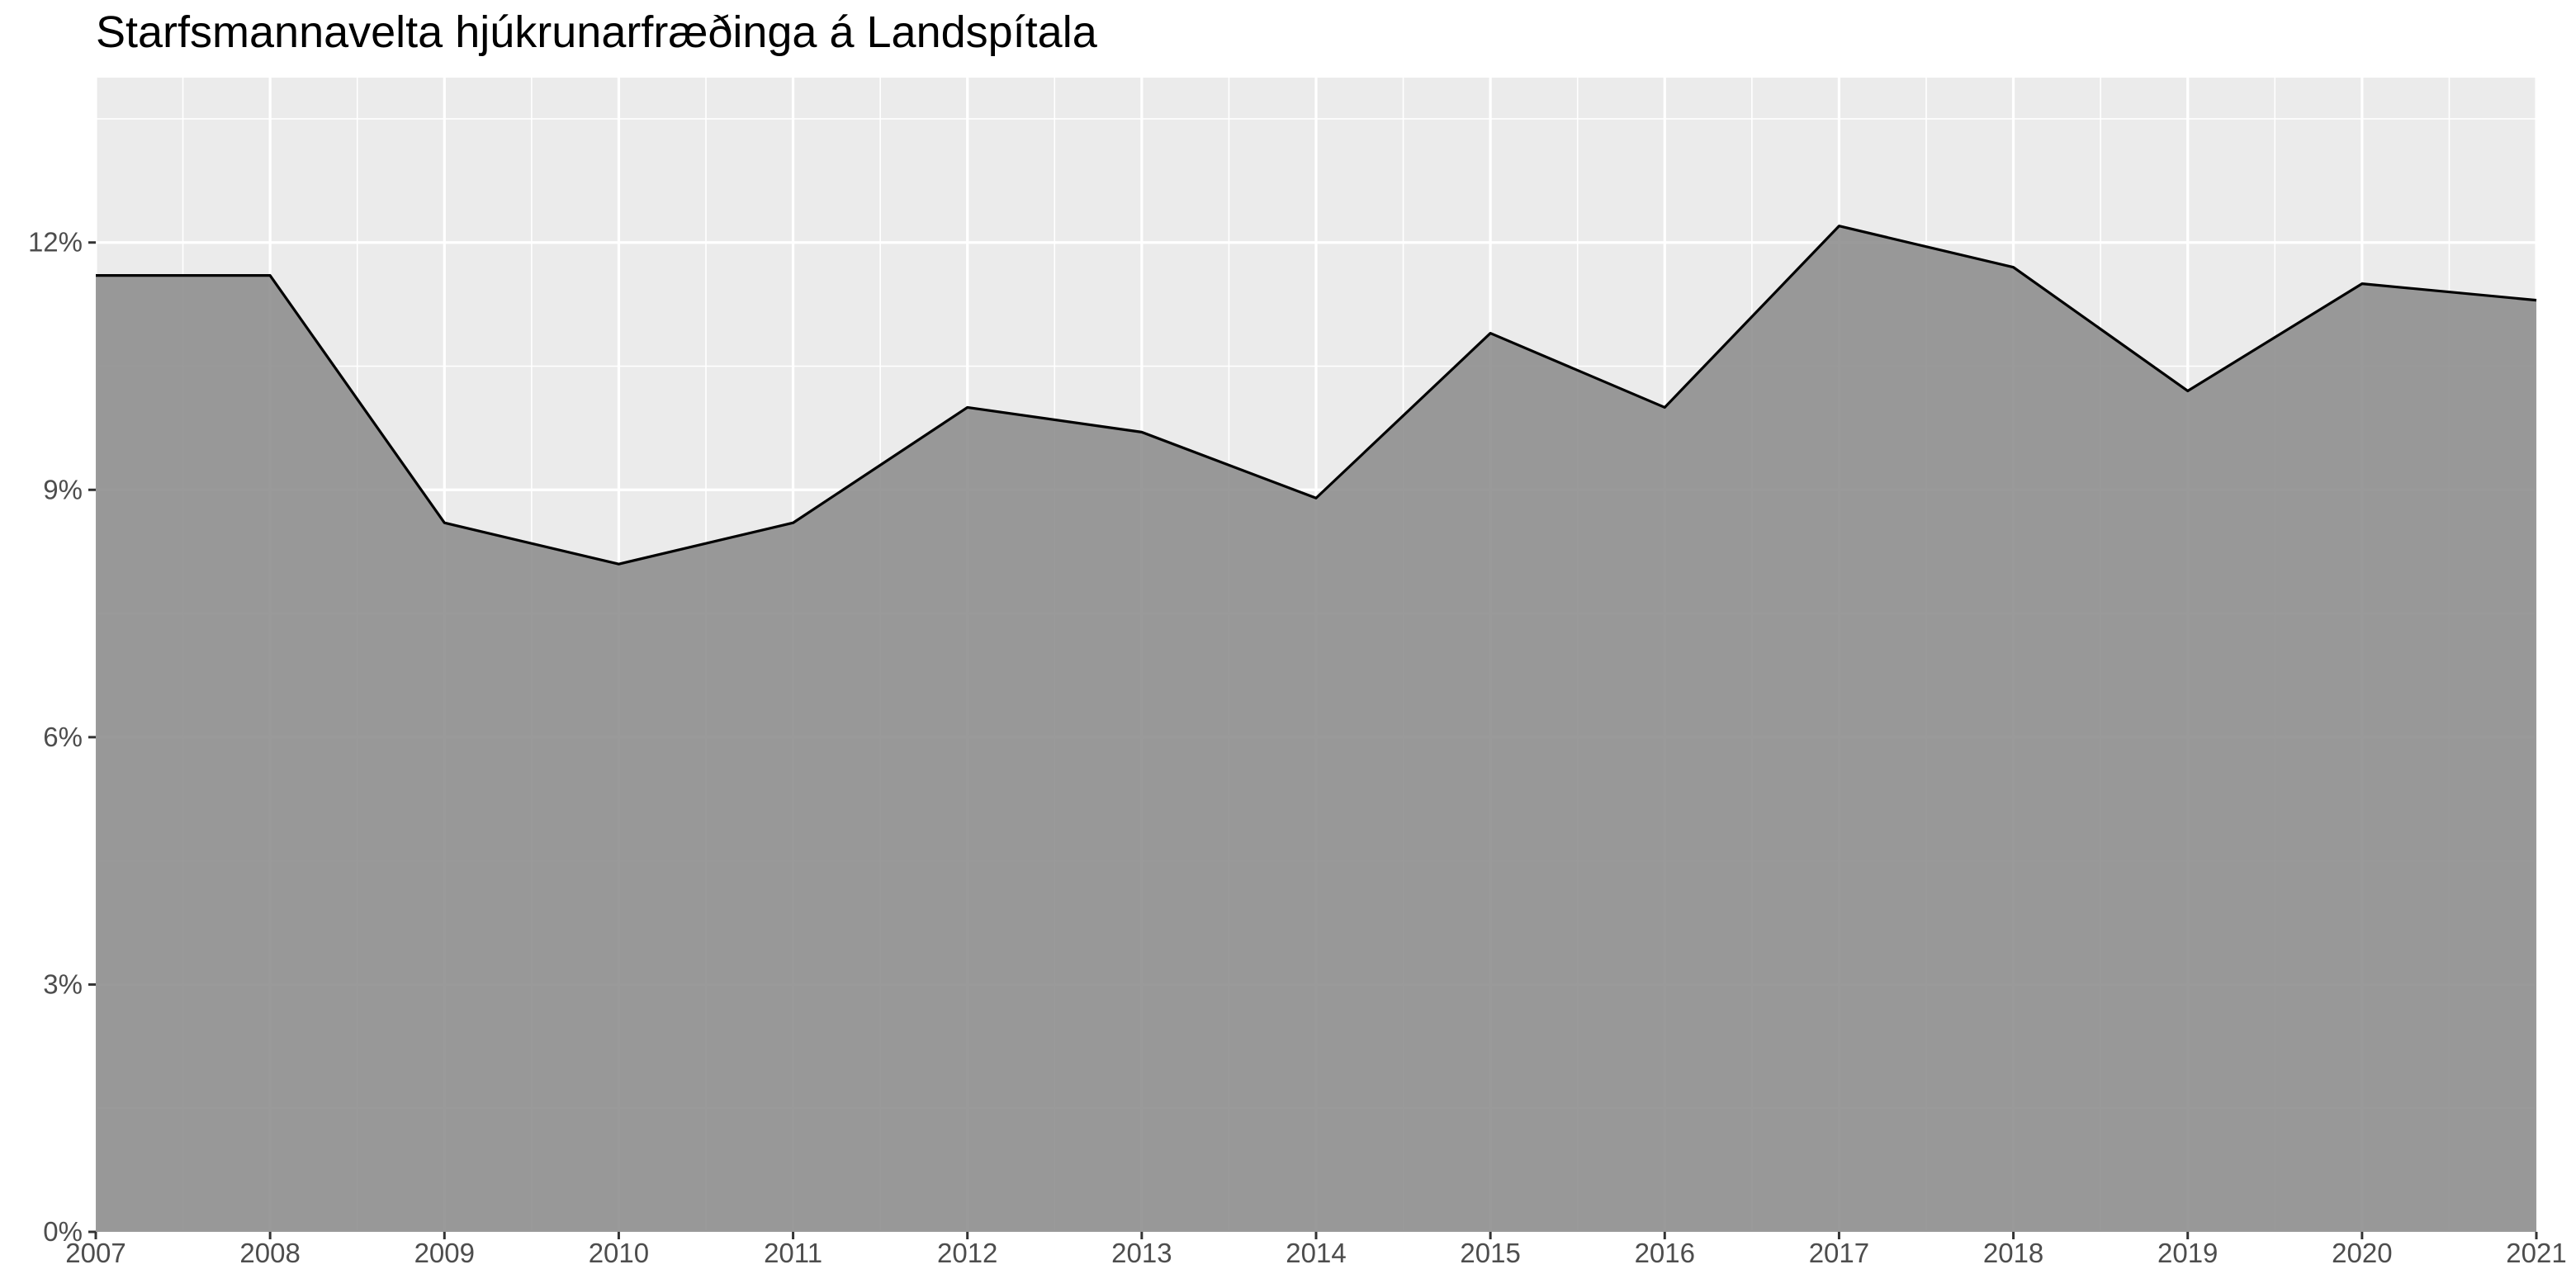 This screenshot has width=2576, height=1288. I want to click on y-tick-label: 0%, so click(63, 1231).